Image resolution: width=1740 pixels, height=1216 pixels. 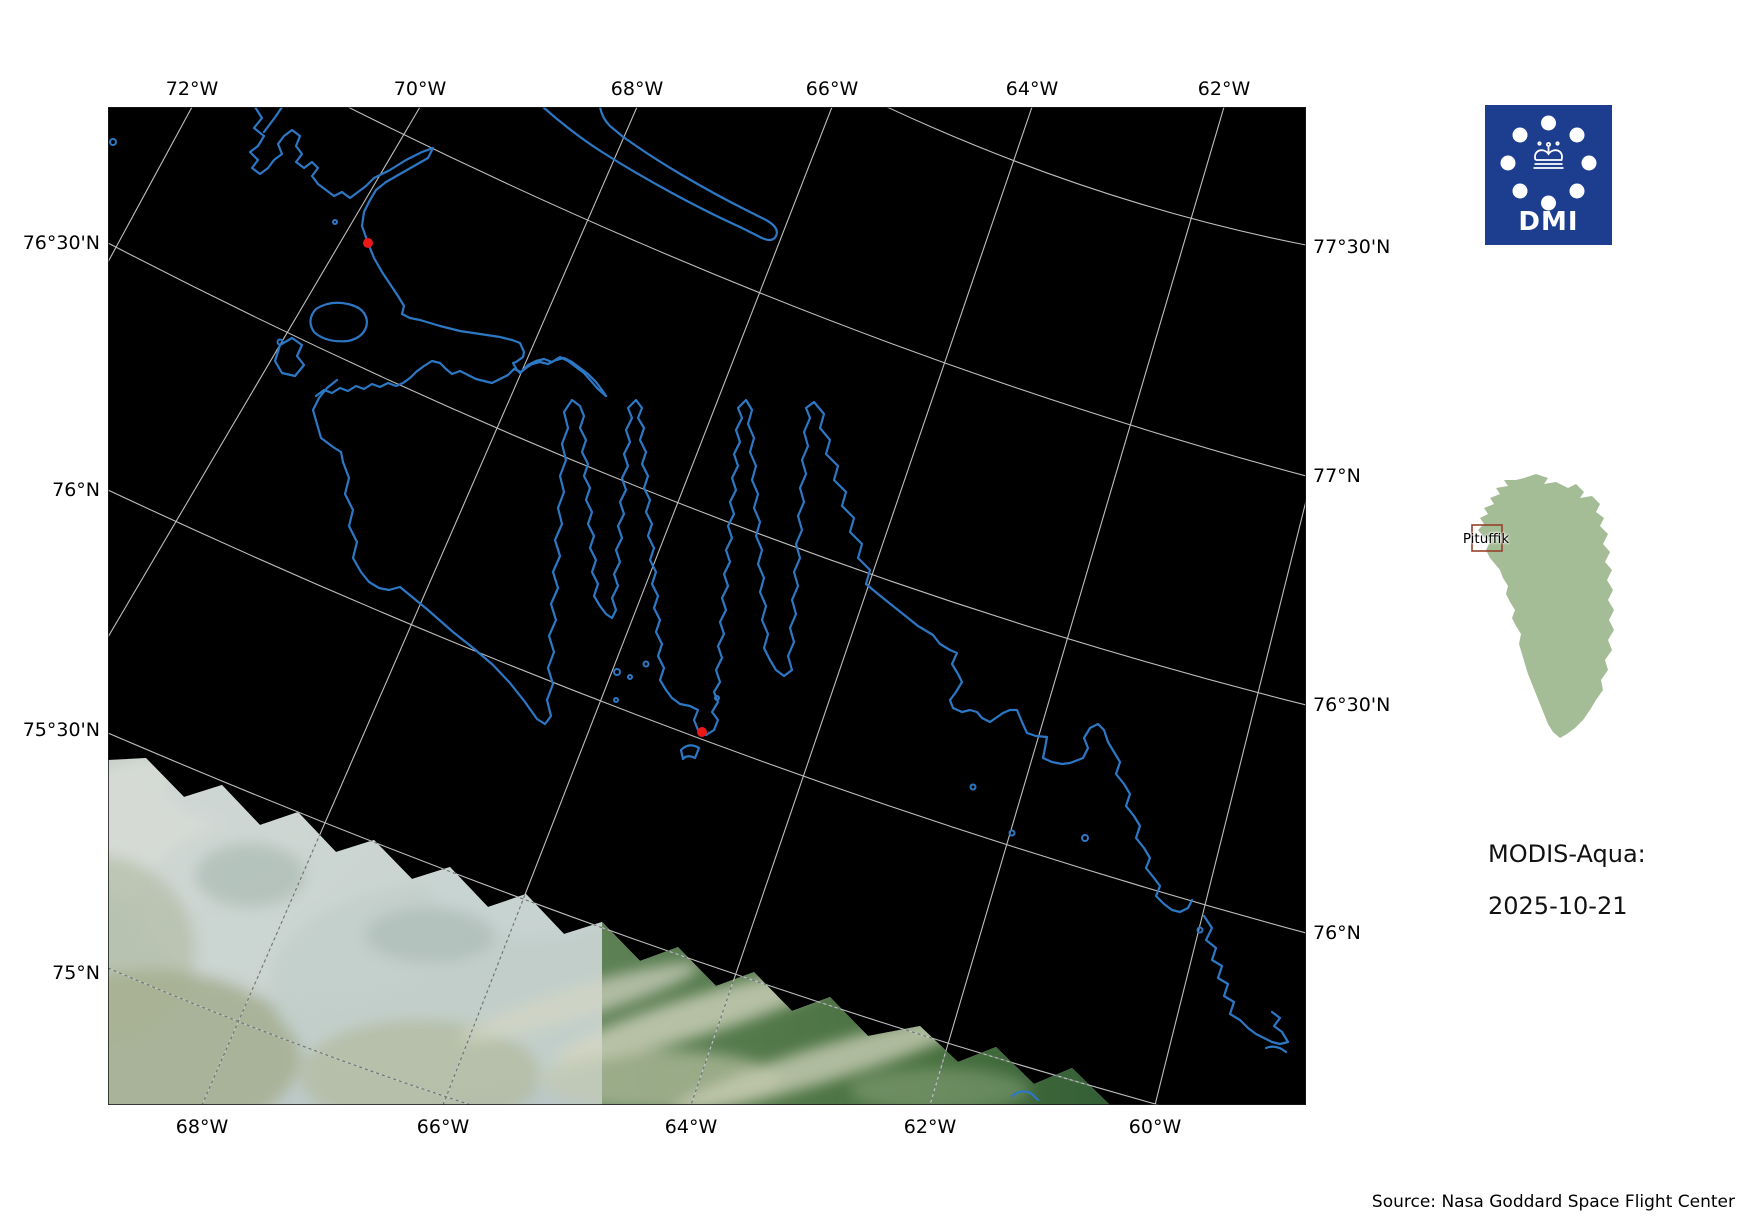 I want to click on inset-region-label: Pituffik, so click(x=1486, y=539).